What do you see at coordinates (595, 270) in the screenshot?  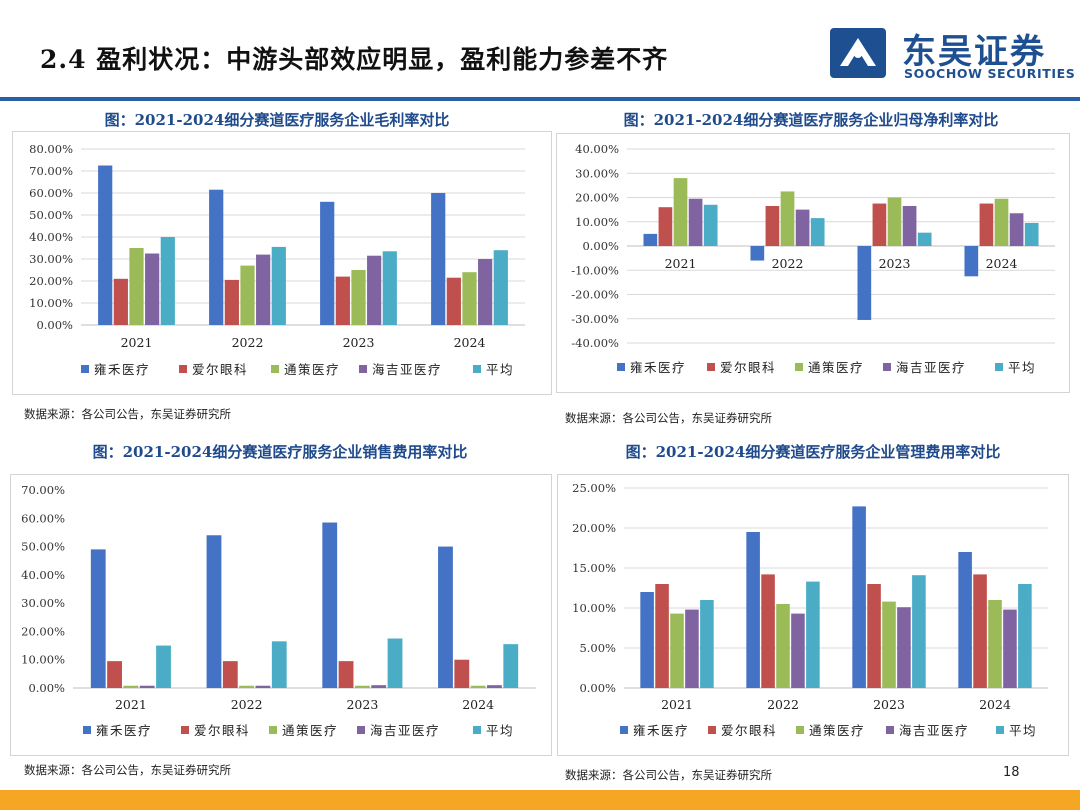 I see `y-tick-label: -10.00%` at bounding box center [595, 270].